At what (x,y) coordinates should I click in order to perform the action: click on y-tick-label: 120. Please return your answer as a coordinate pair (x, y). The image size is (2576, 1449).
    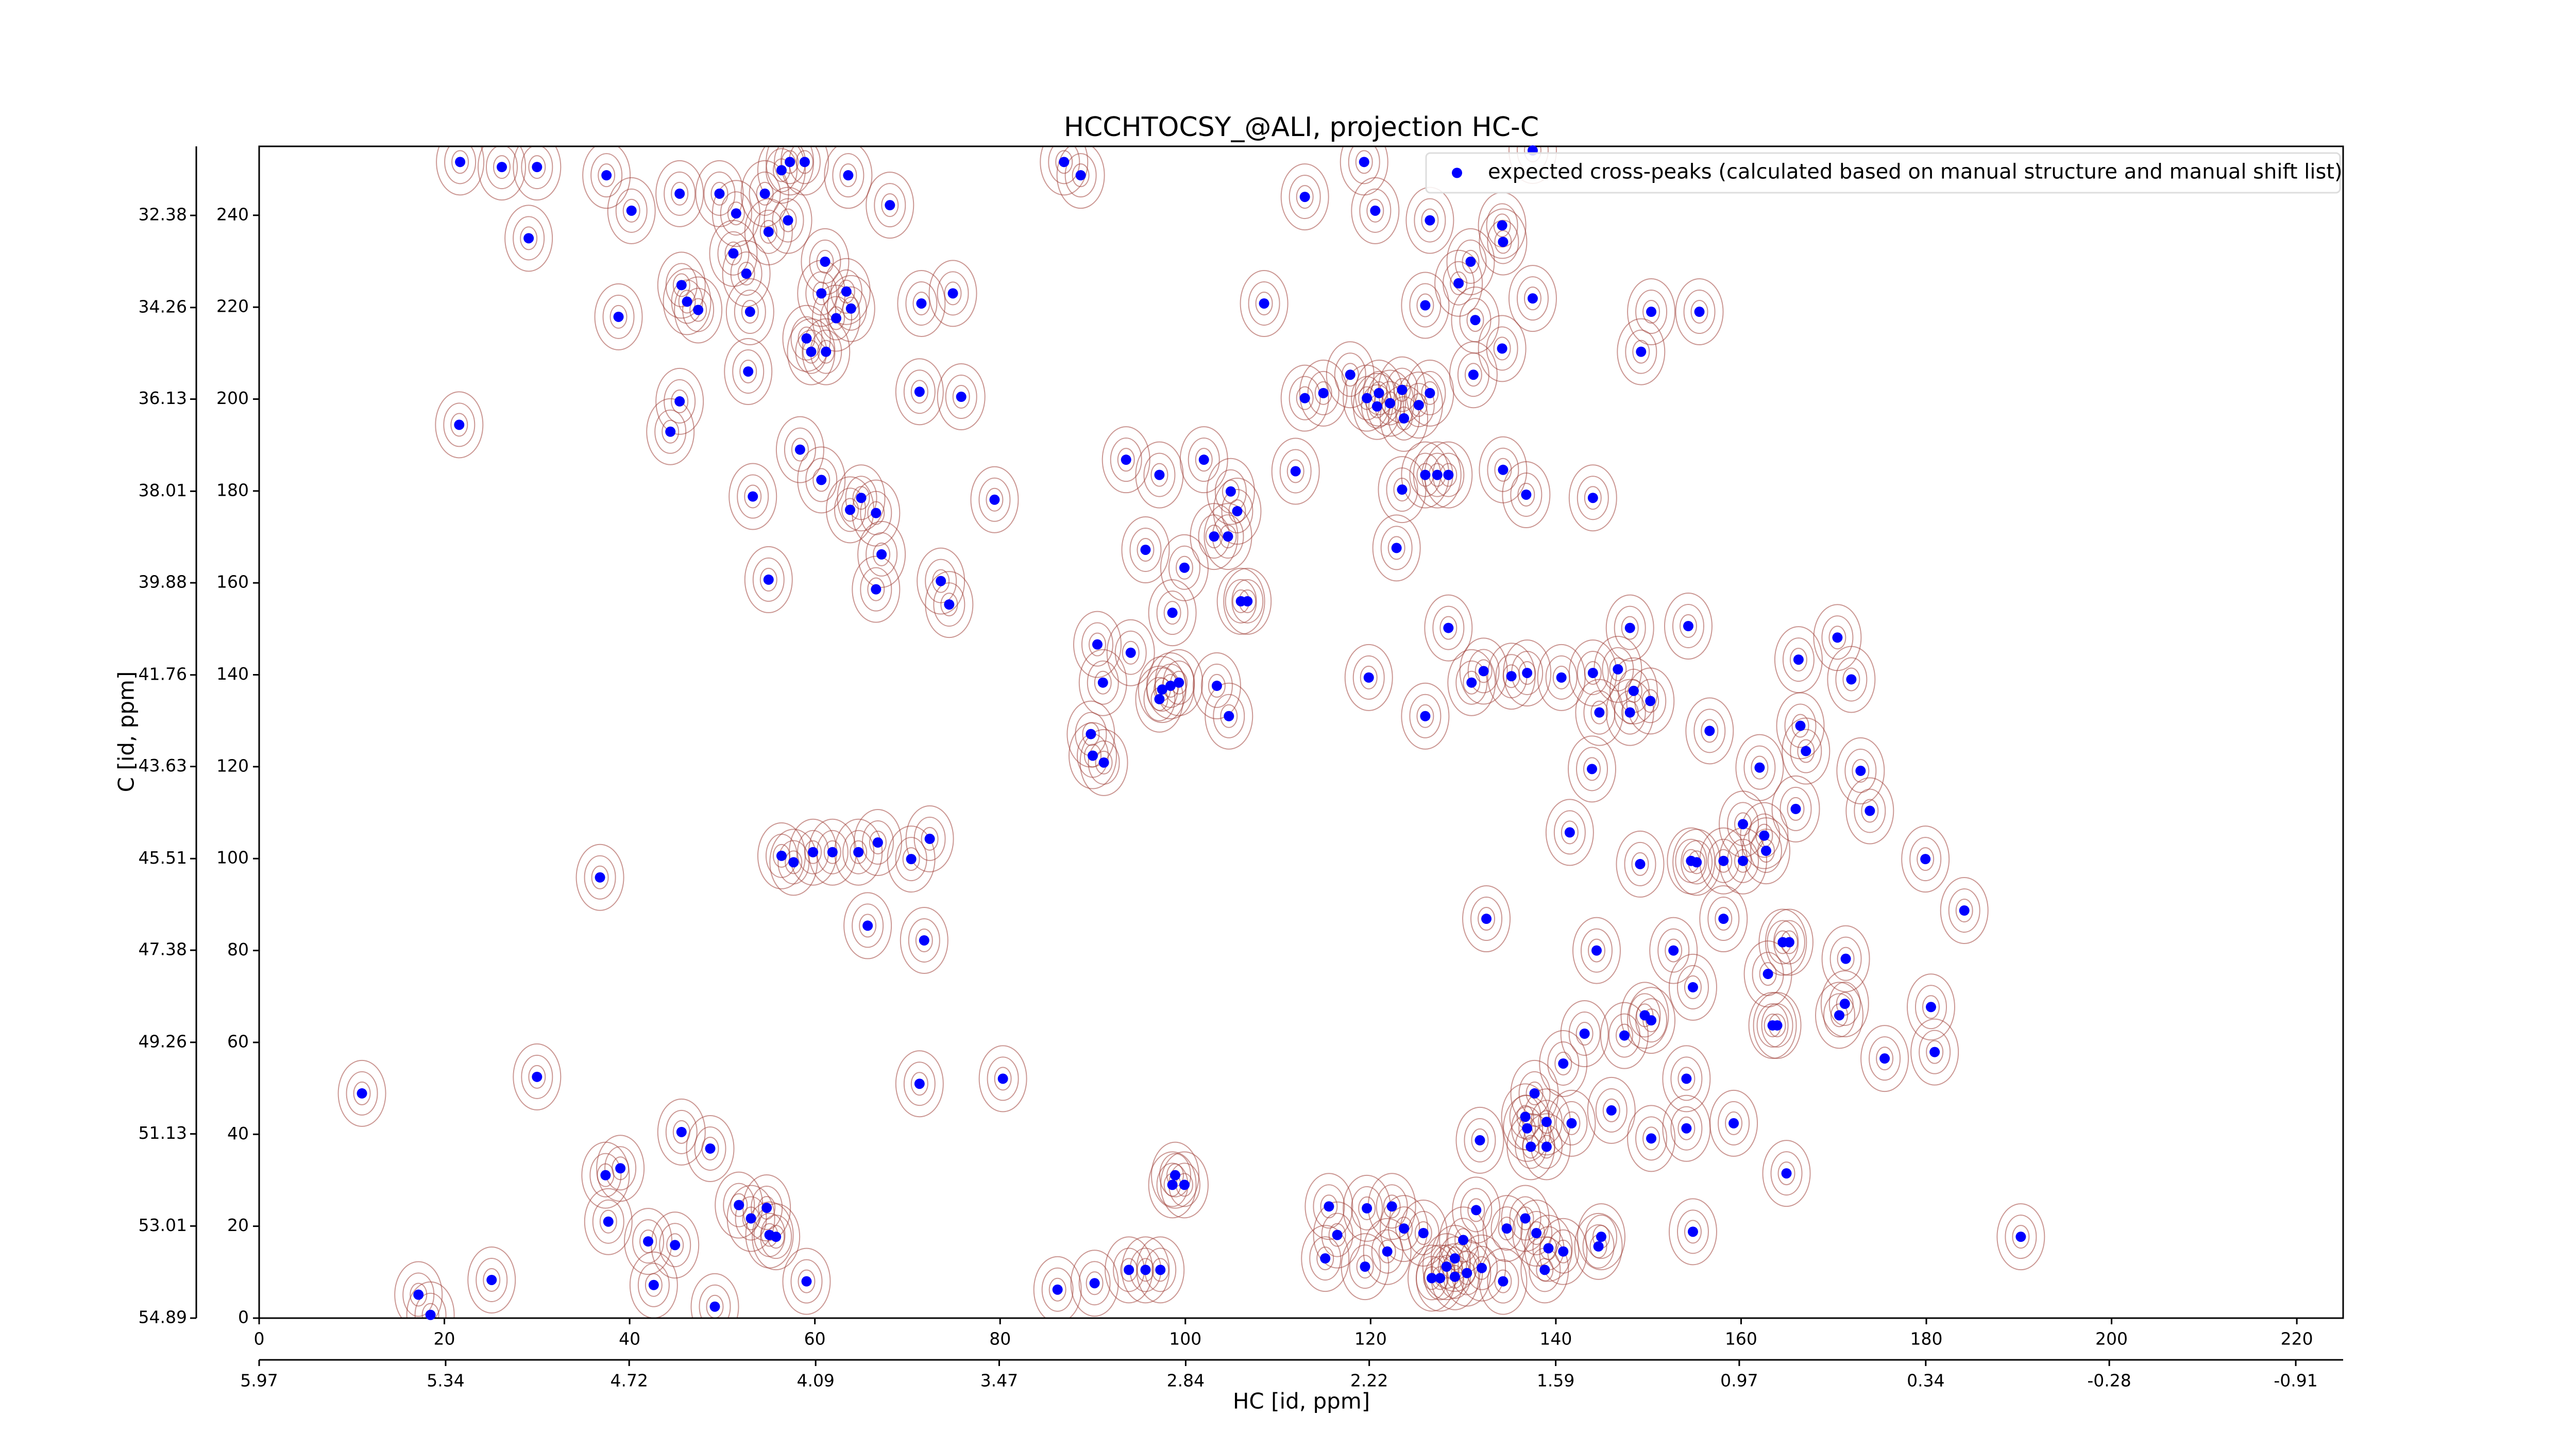
    Looking at the image, I should click on (232, 765).